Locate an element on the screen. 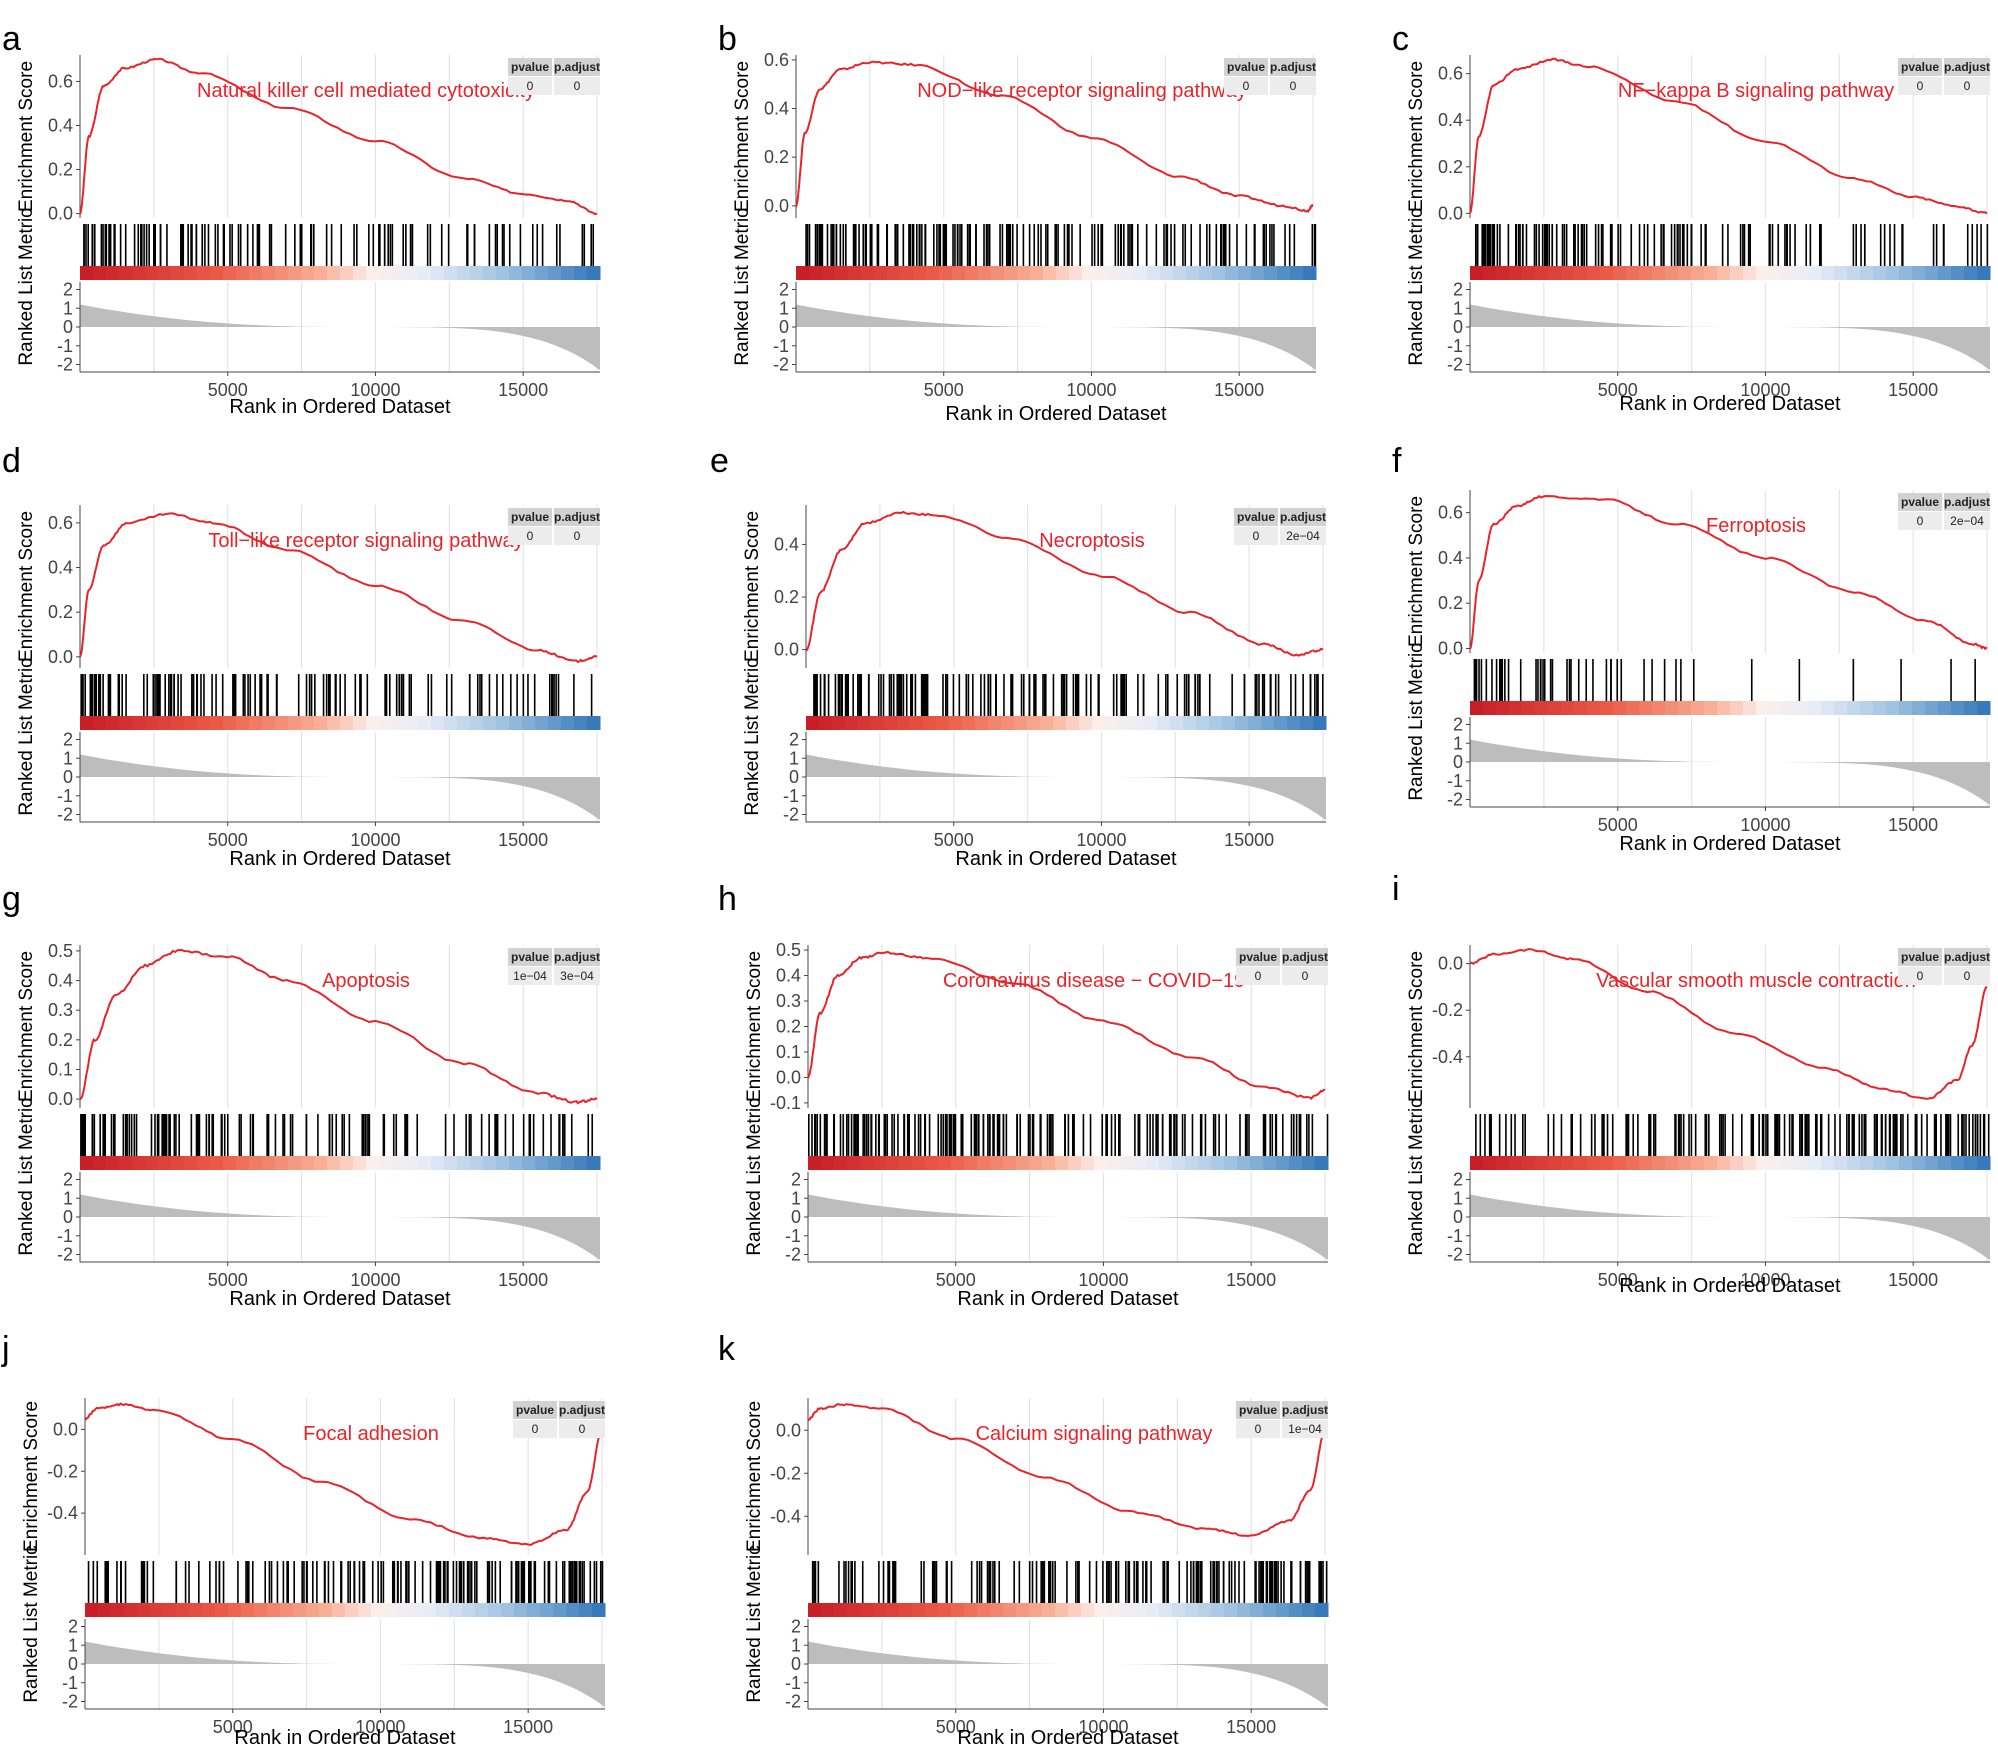 The height and width of the screenshot is (1752, 1998). es-y-tick-label: 0.0 is located at coordinates (1450, 648).